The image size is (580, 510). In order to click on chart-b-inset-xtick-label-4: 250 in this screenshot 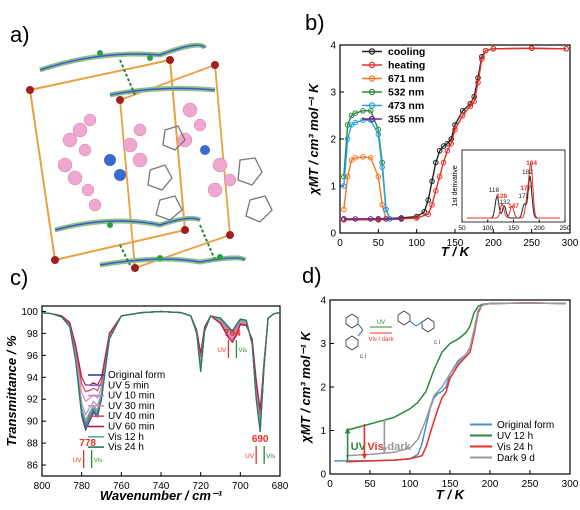, I will do `click(565, 228)`.